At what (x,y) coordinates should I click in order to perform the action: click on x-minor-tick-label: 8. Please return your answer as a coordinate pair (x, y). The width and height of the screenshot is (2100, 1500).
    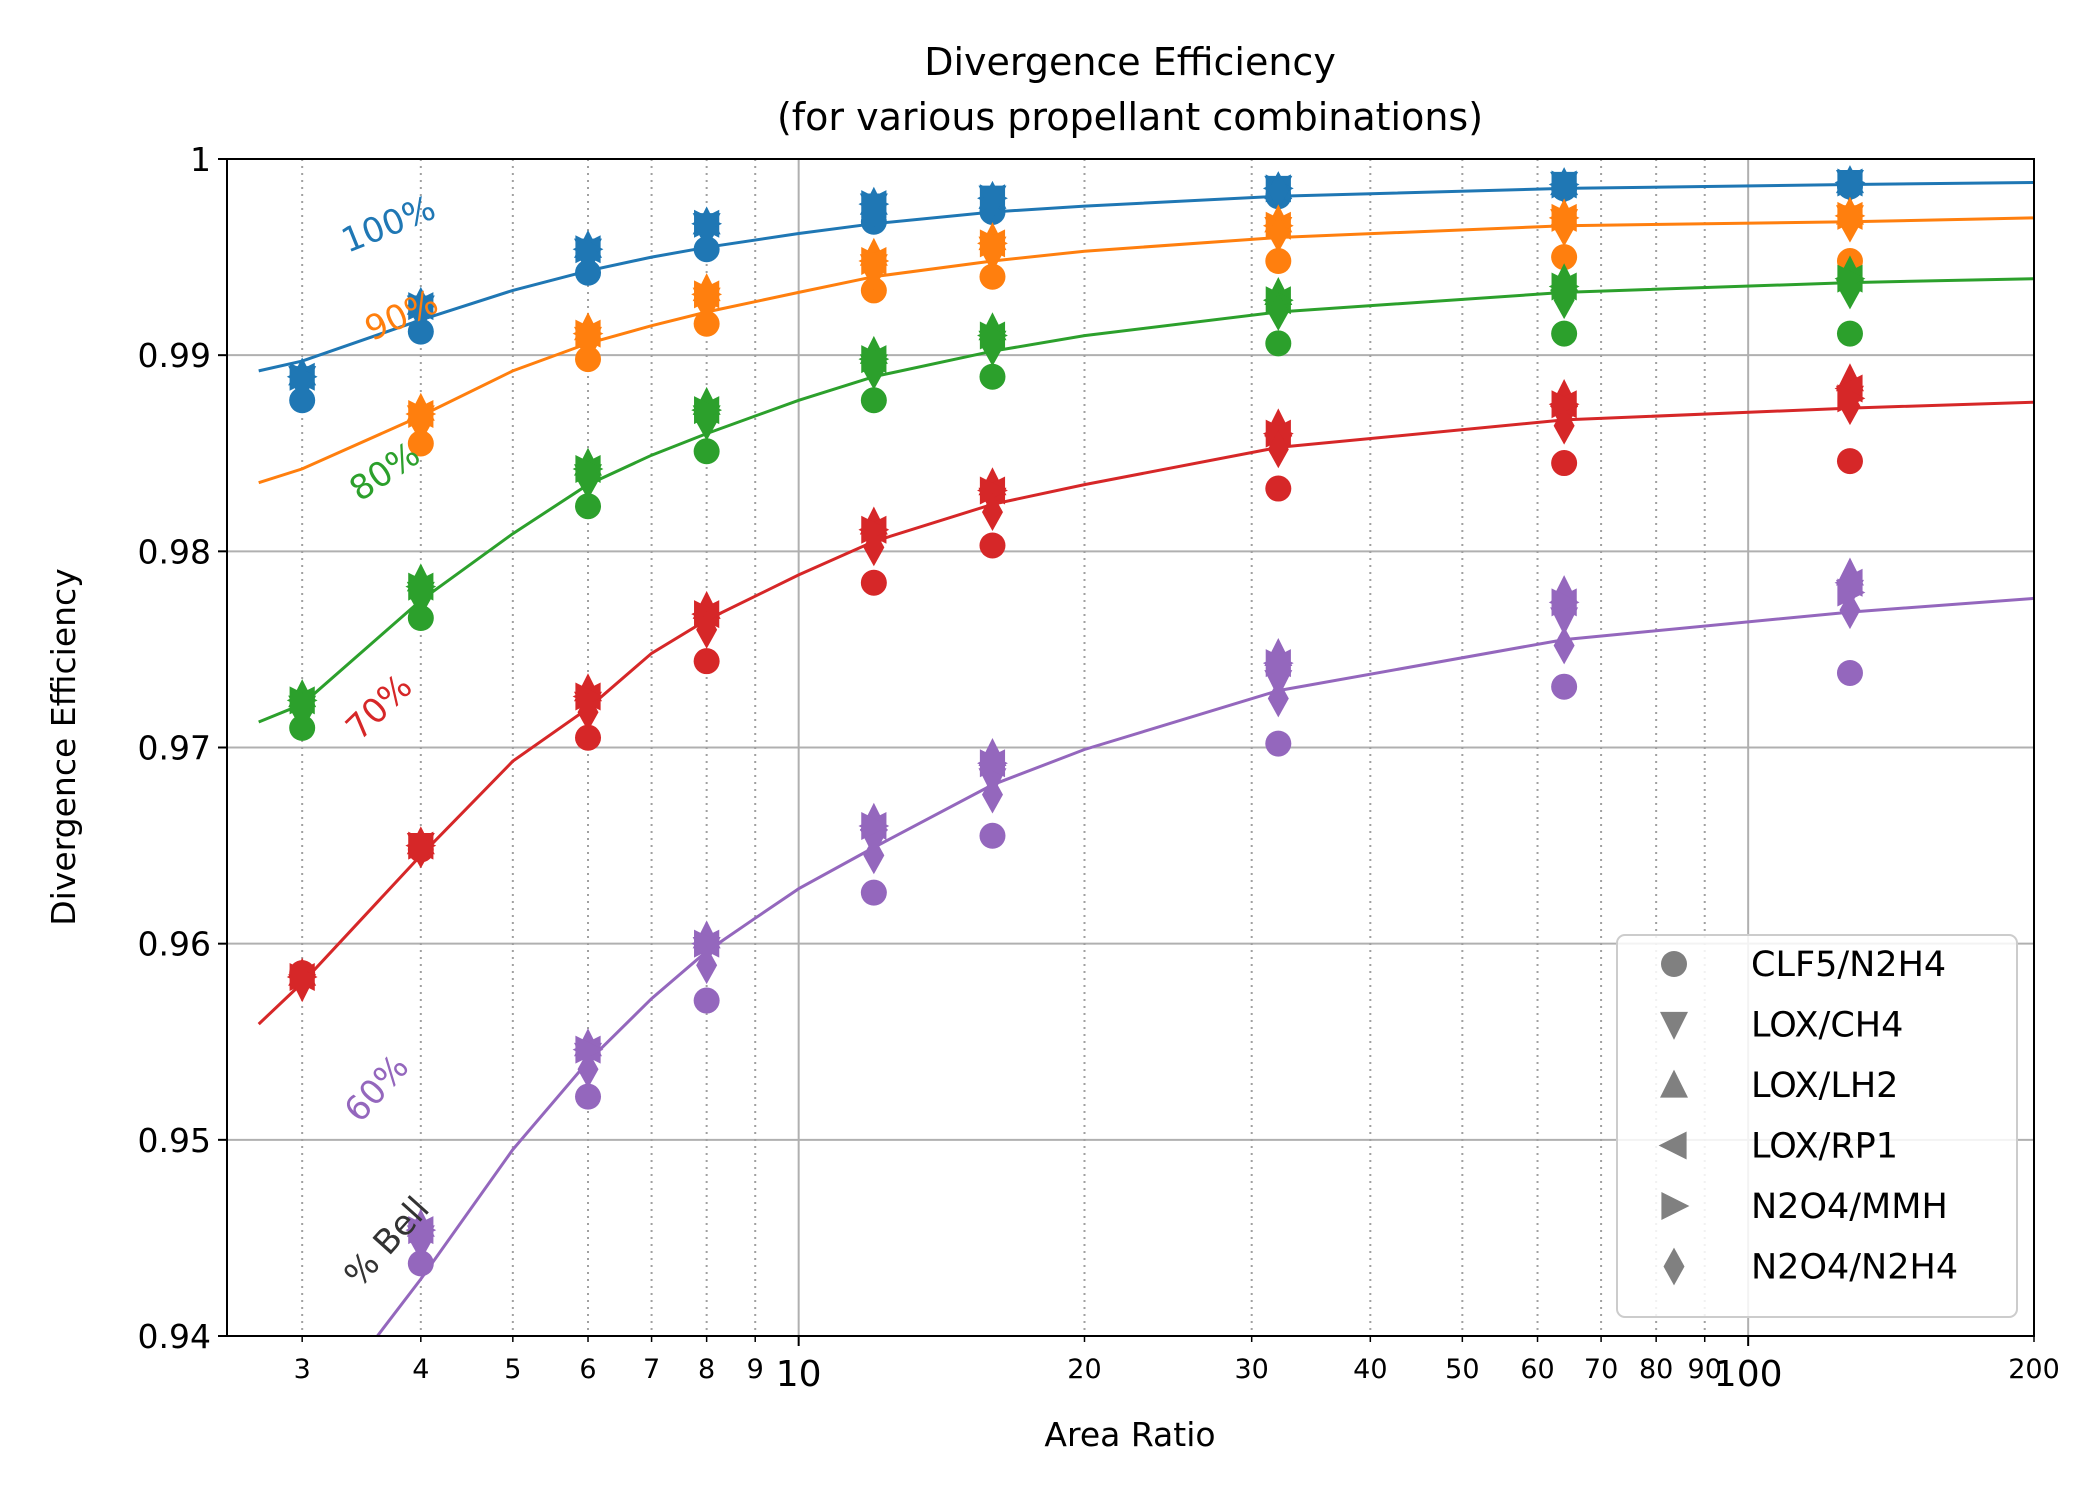
    Looking at the image, I should click on (706, 1369).